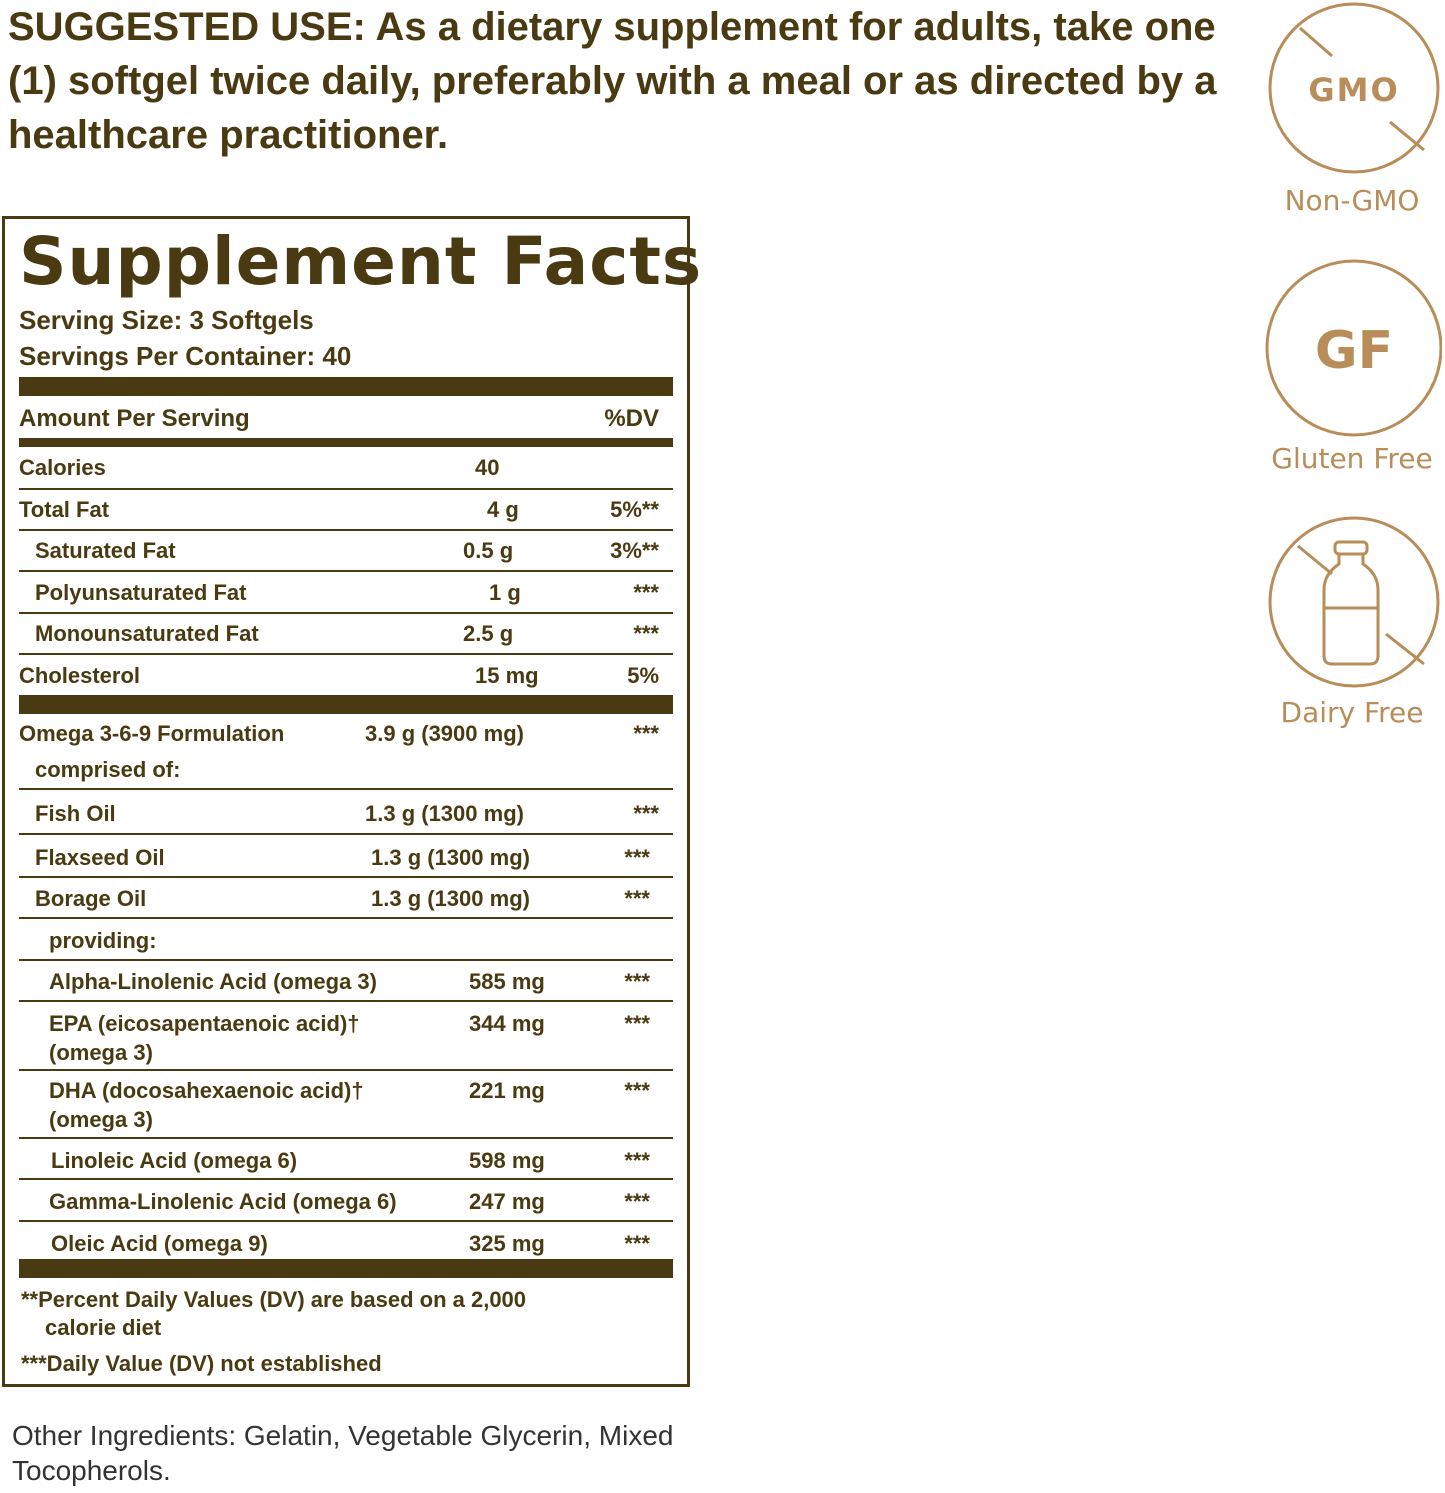  What do you see at coordinates (147, 633) in the screenshot?
I see `row-name: Monounsaturated Fat` at bounding box center [147, 633].